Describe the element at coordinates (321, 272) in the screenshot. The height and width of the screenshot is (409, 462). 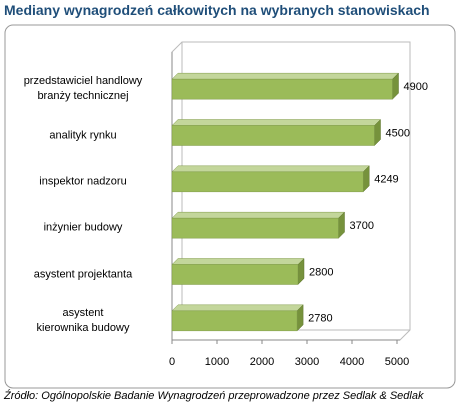
I see `value-label: 2800` at that location.